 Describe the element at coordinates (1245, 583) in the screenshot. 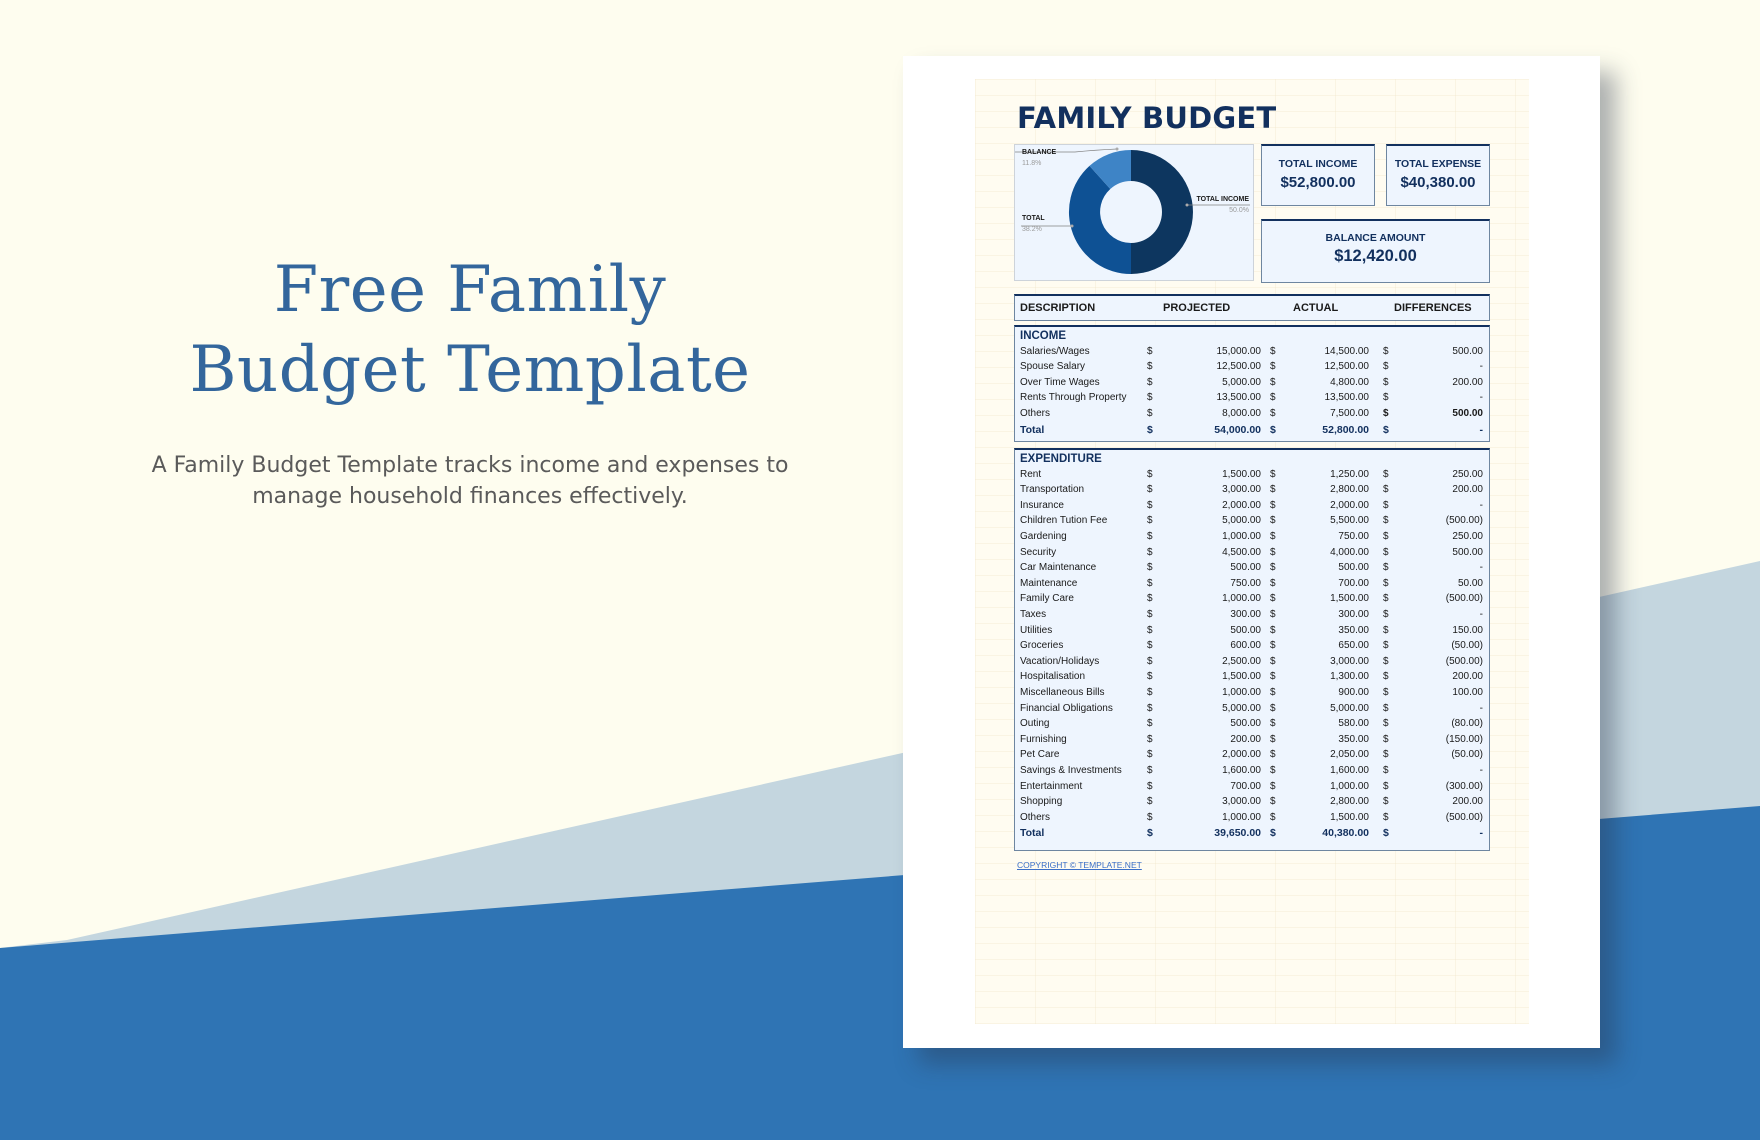

I see `row-projected: 750.00` at that location.